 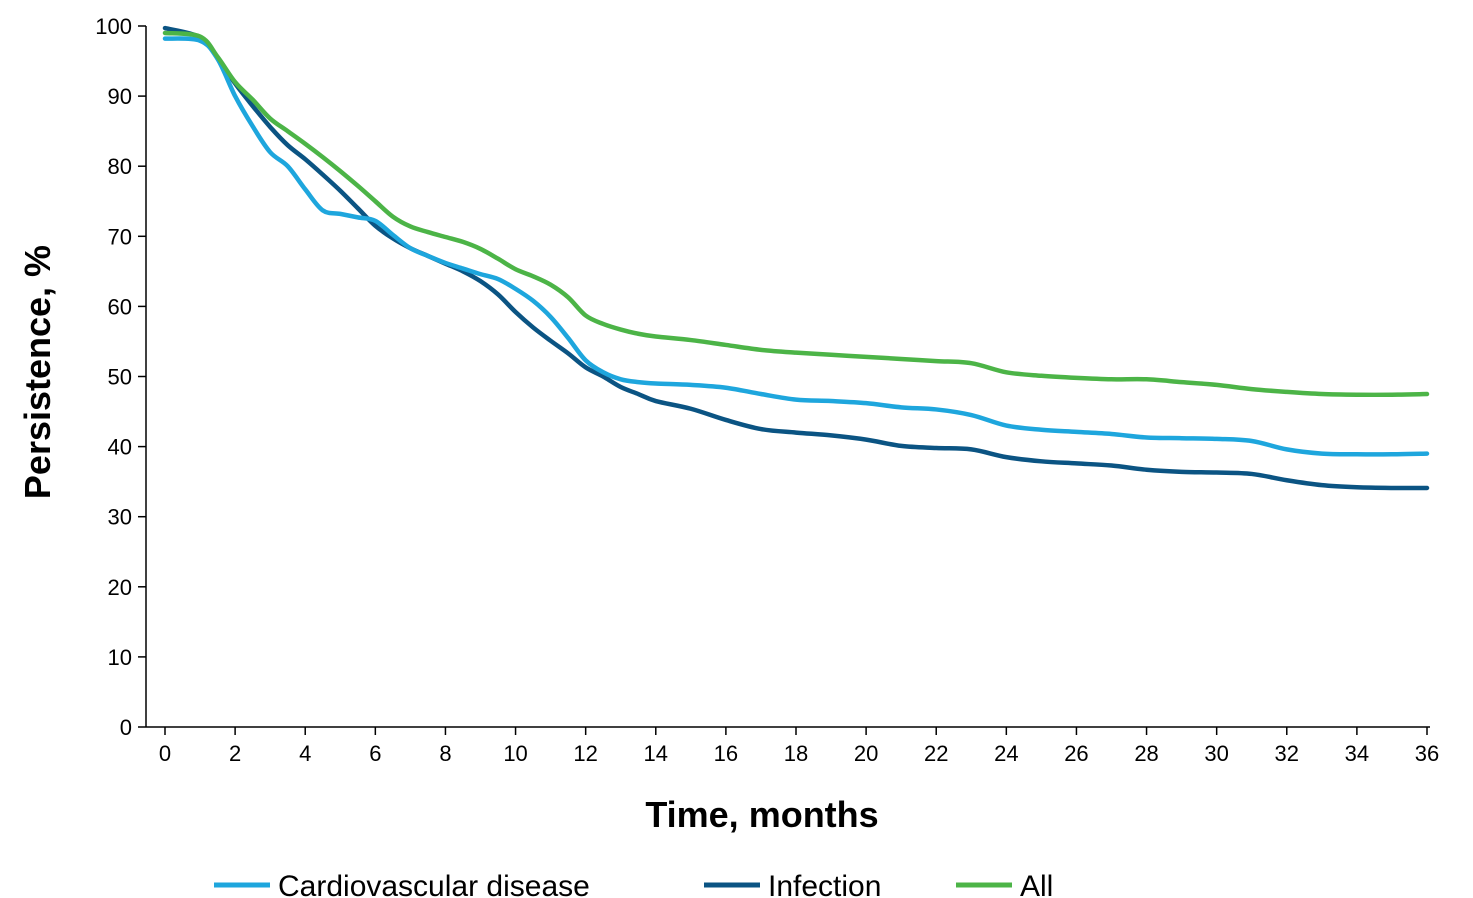 I want to click on y-tick-label: 90, so click(x=120, y=96).